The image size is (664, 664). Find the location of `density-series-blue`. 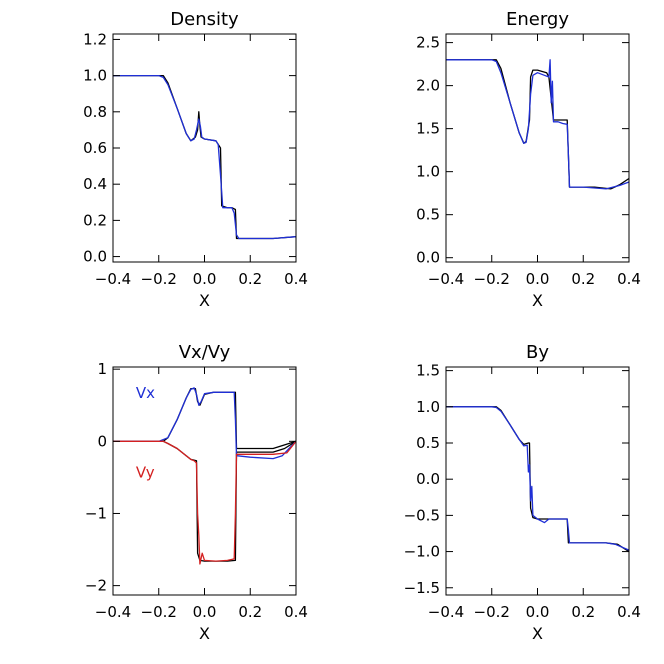

density-series-blue is located at coordinates (205, 157).